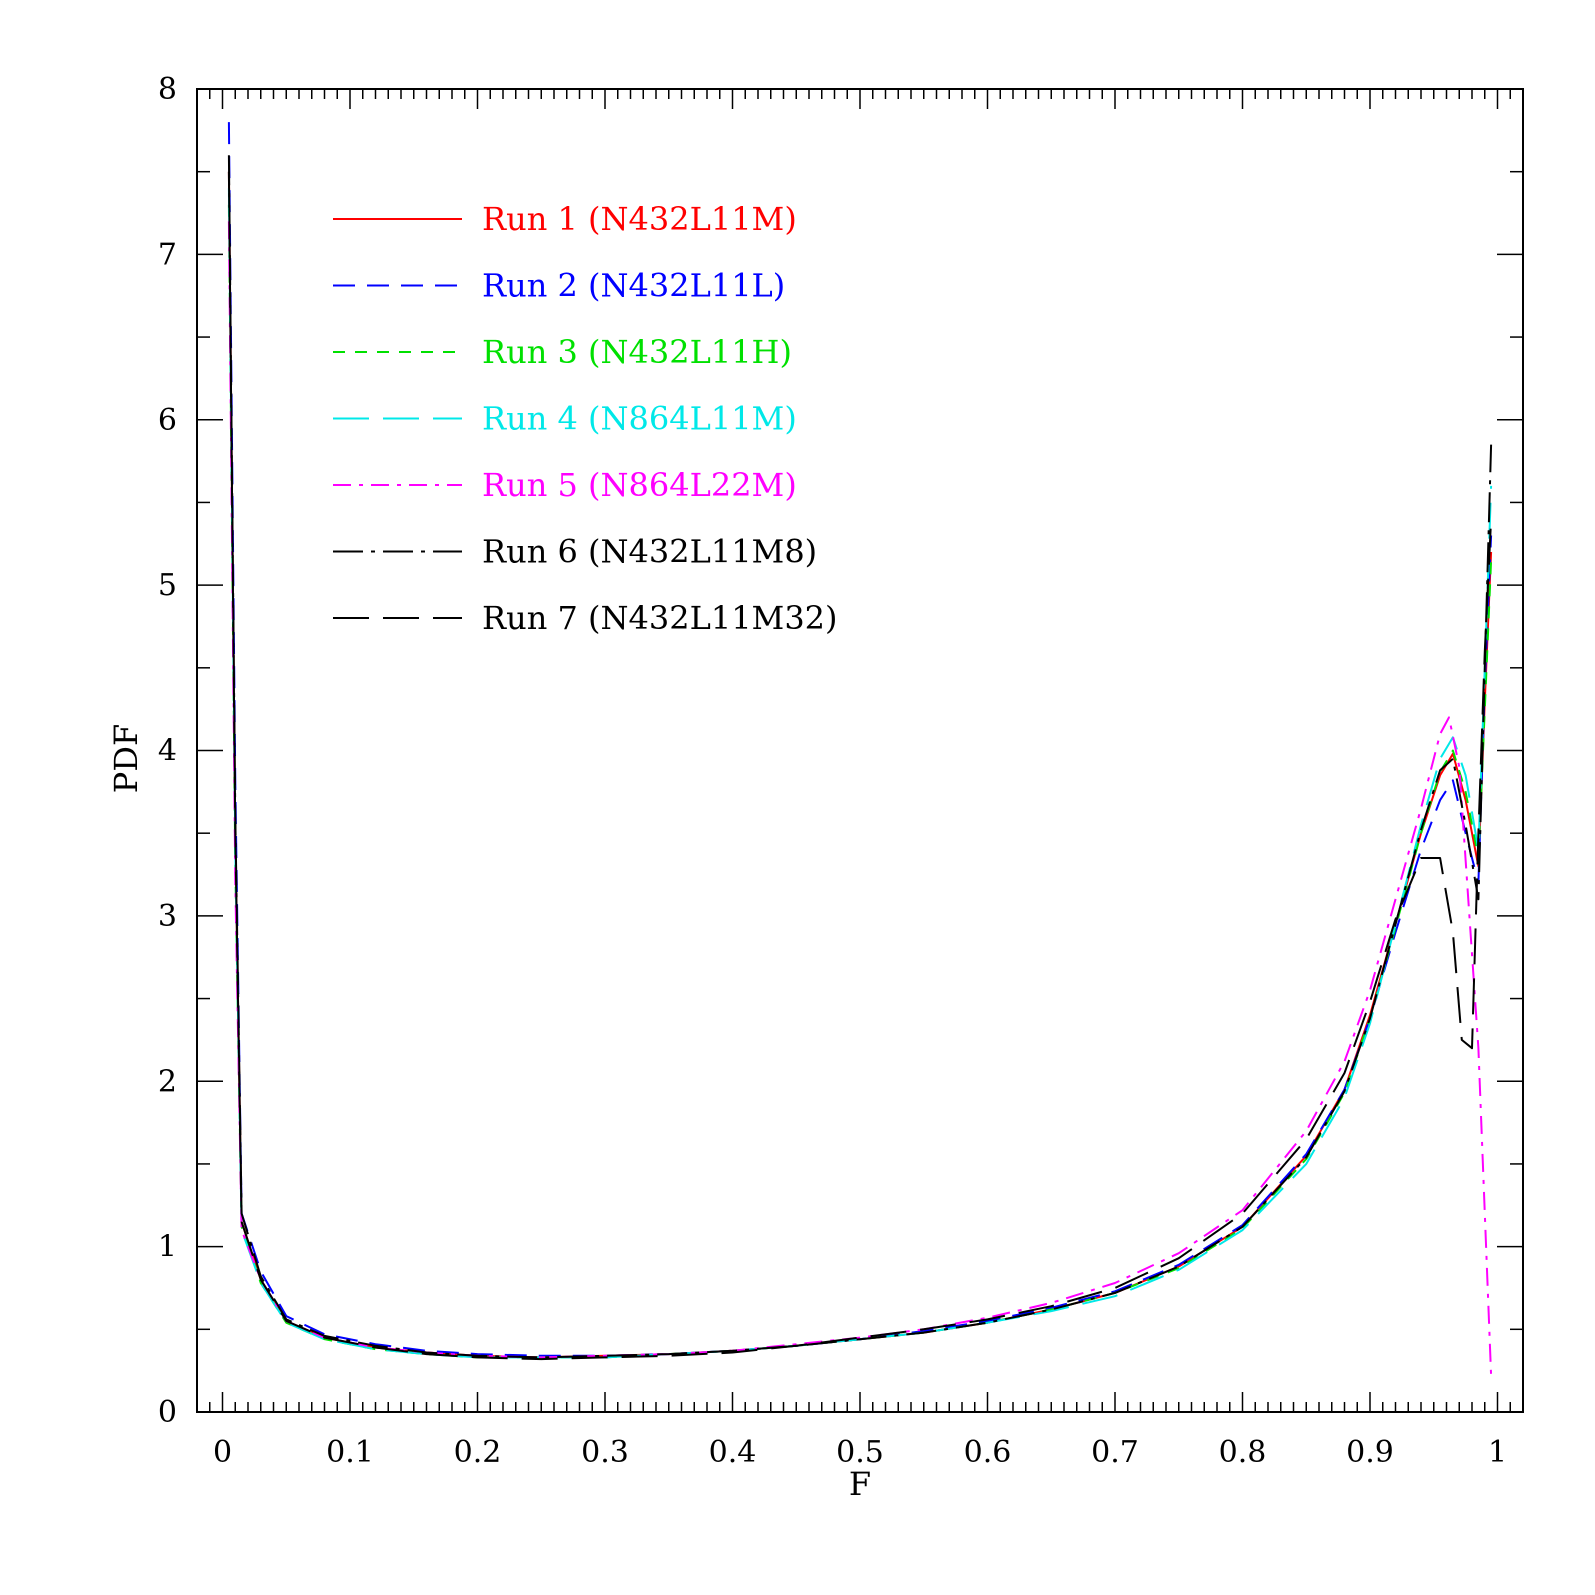 Image resolution: width=1595 pixels, height=1595 pixels. What do you see at coordinates (167, 254) in the screenshot?
I see `y-tick-label: 7` at bounding box center [167, 254].